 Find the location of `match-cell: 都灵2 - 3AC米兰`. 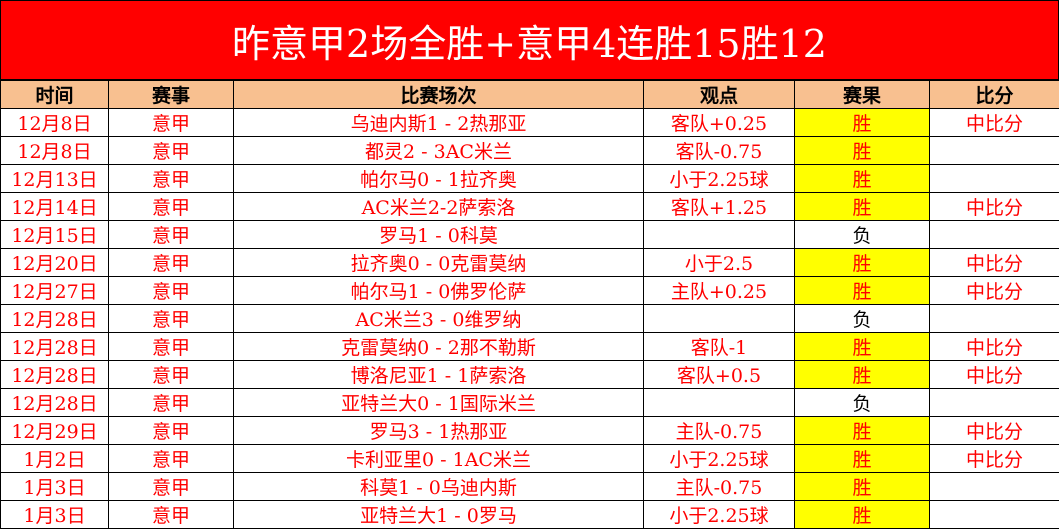

match-cell: 都灵2 - 3AC米兰 is located at coordinates (438, 150).